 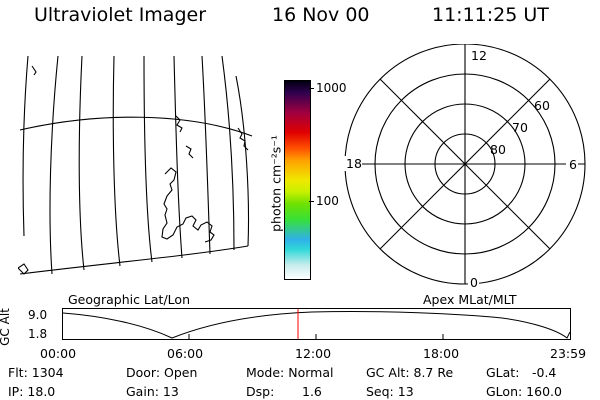 I want to click on dsp-value: 1.6, so click(x=312, y=391).